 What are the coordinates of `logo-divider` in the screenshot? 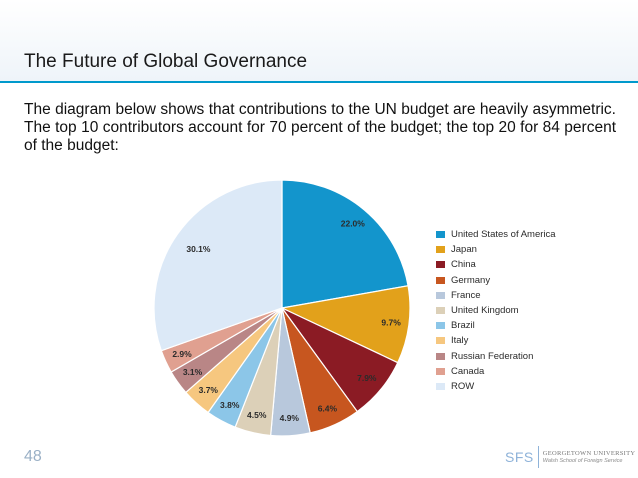 It's located at (538, 457).